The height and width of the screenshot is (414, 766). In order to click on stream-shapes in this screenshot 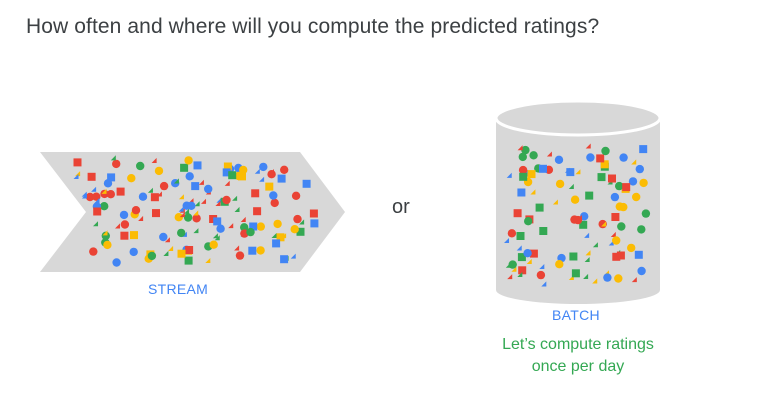, I will do `click(196, 211)`.